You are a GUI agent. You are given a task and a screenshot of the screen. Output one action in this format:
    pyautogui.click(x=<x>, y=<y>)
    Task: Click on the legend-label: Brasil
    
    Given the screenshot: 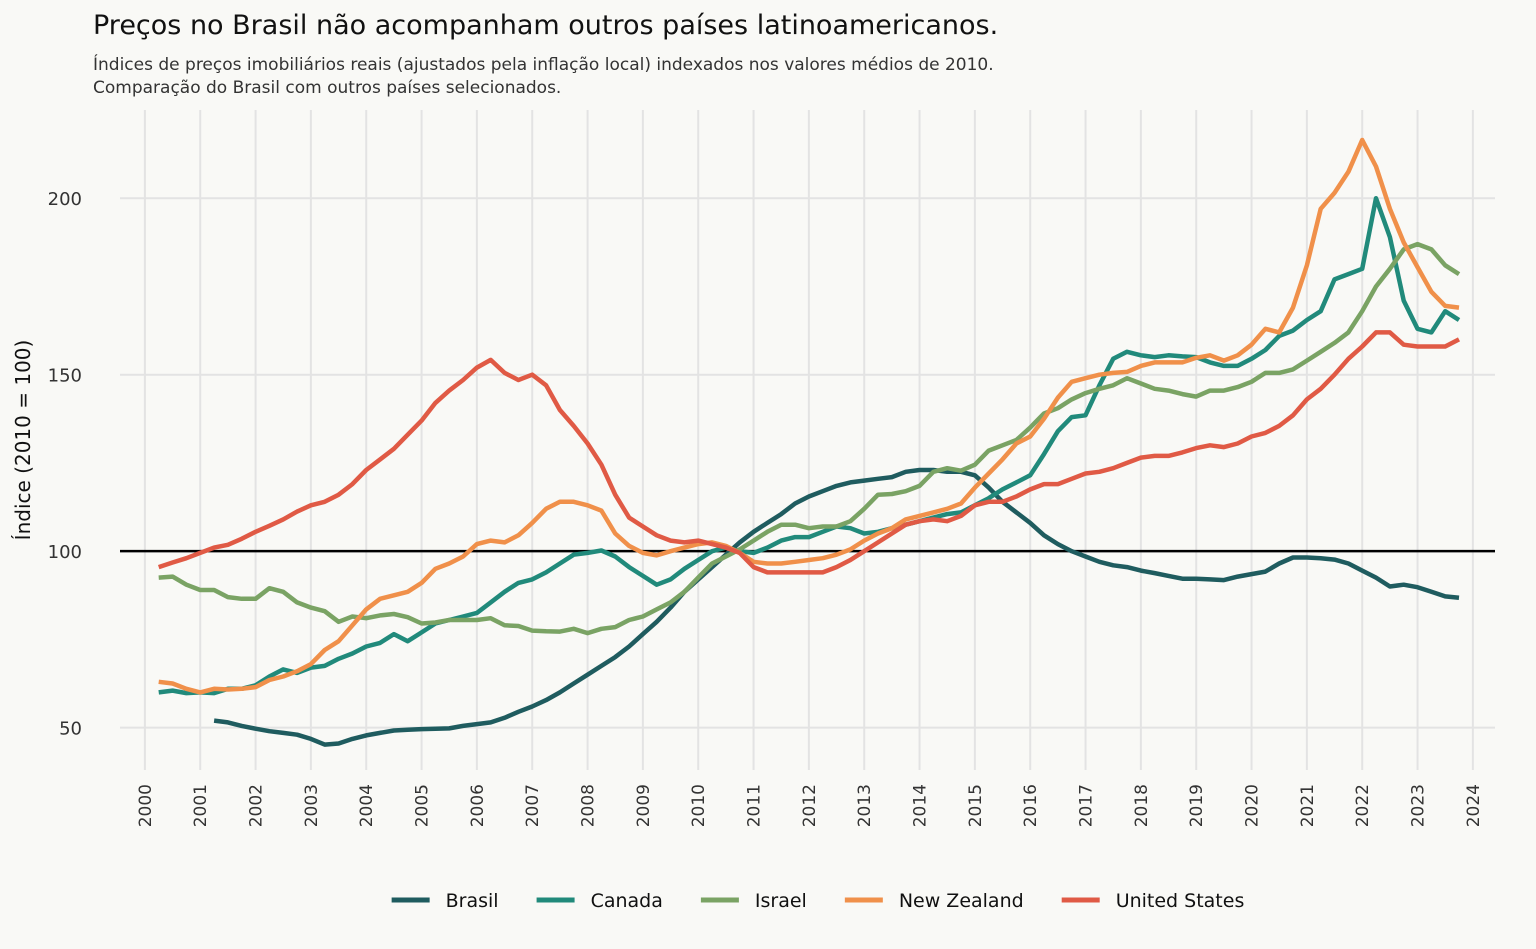 What is the action you would take?
    pyautogui.click(x=472, y=901)
    